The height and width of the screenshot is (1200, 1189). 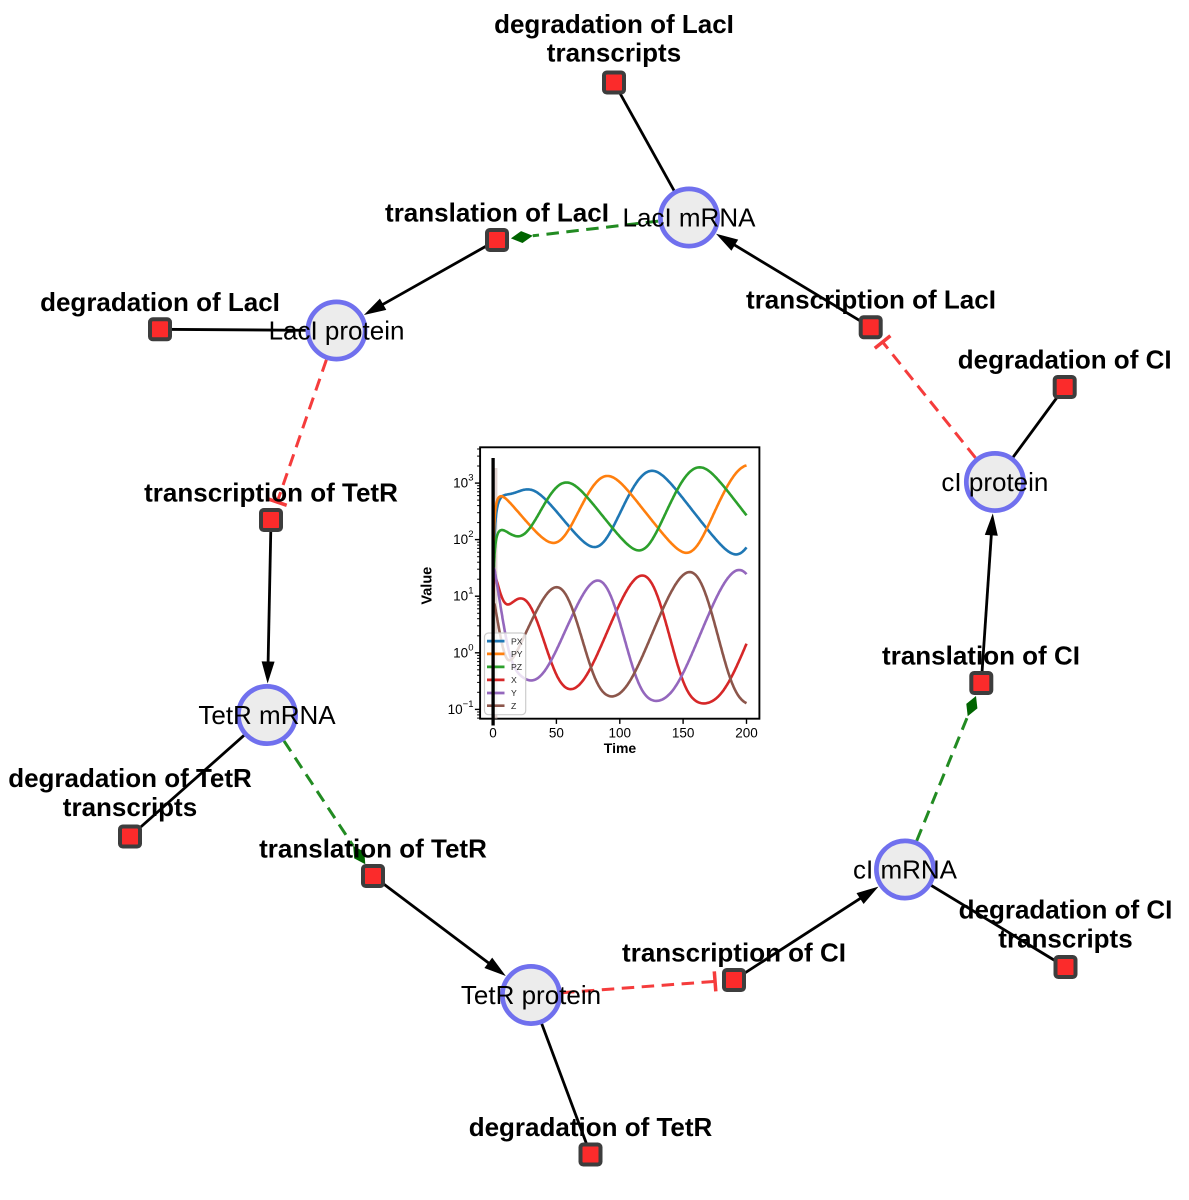 I want to click on svg-text: PY, so click(x=517, y=654).